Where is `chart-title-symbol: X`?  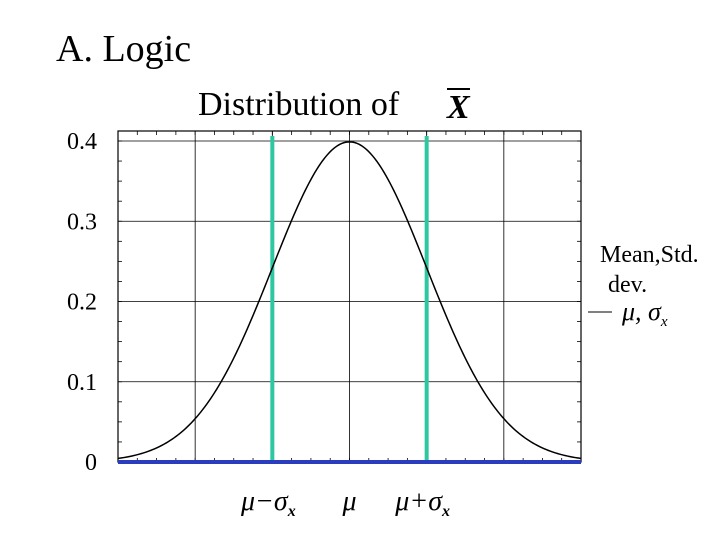
chart-title-symbol: X is located at coordinates (458, 107).